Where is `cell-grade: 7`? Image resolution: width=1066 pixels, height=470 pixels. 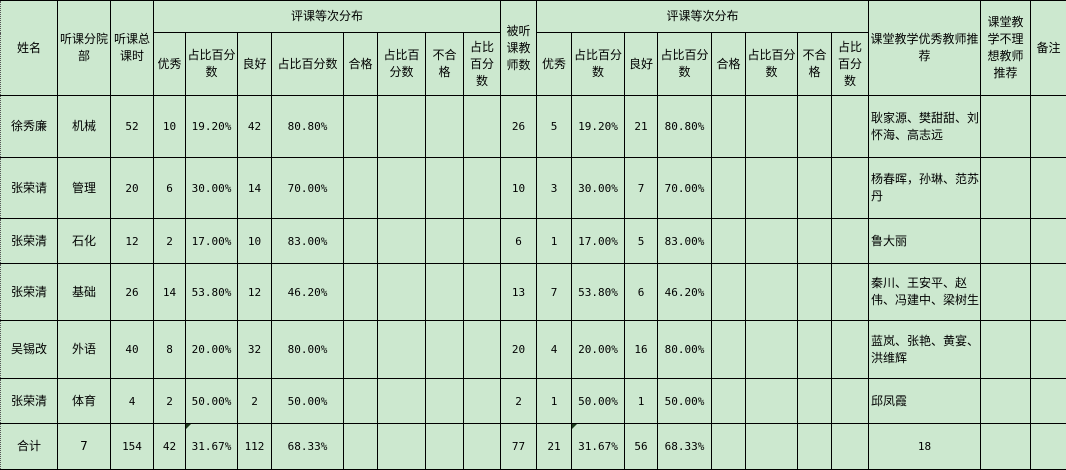 cell-grade: 7 is located at coordinates (554, 292).